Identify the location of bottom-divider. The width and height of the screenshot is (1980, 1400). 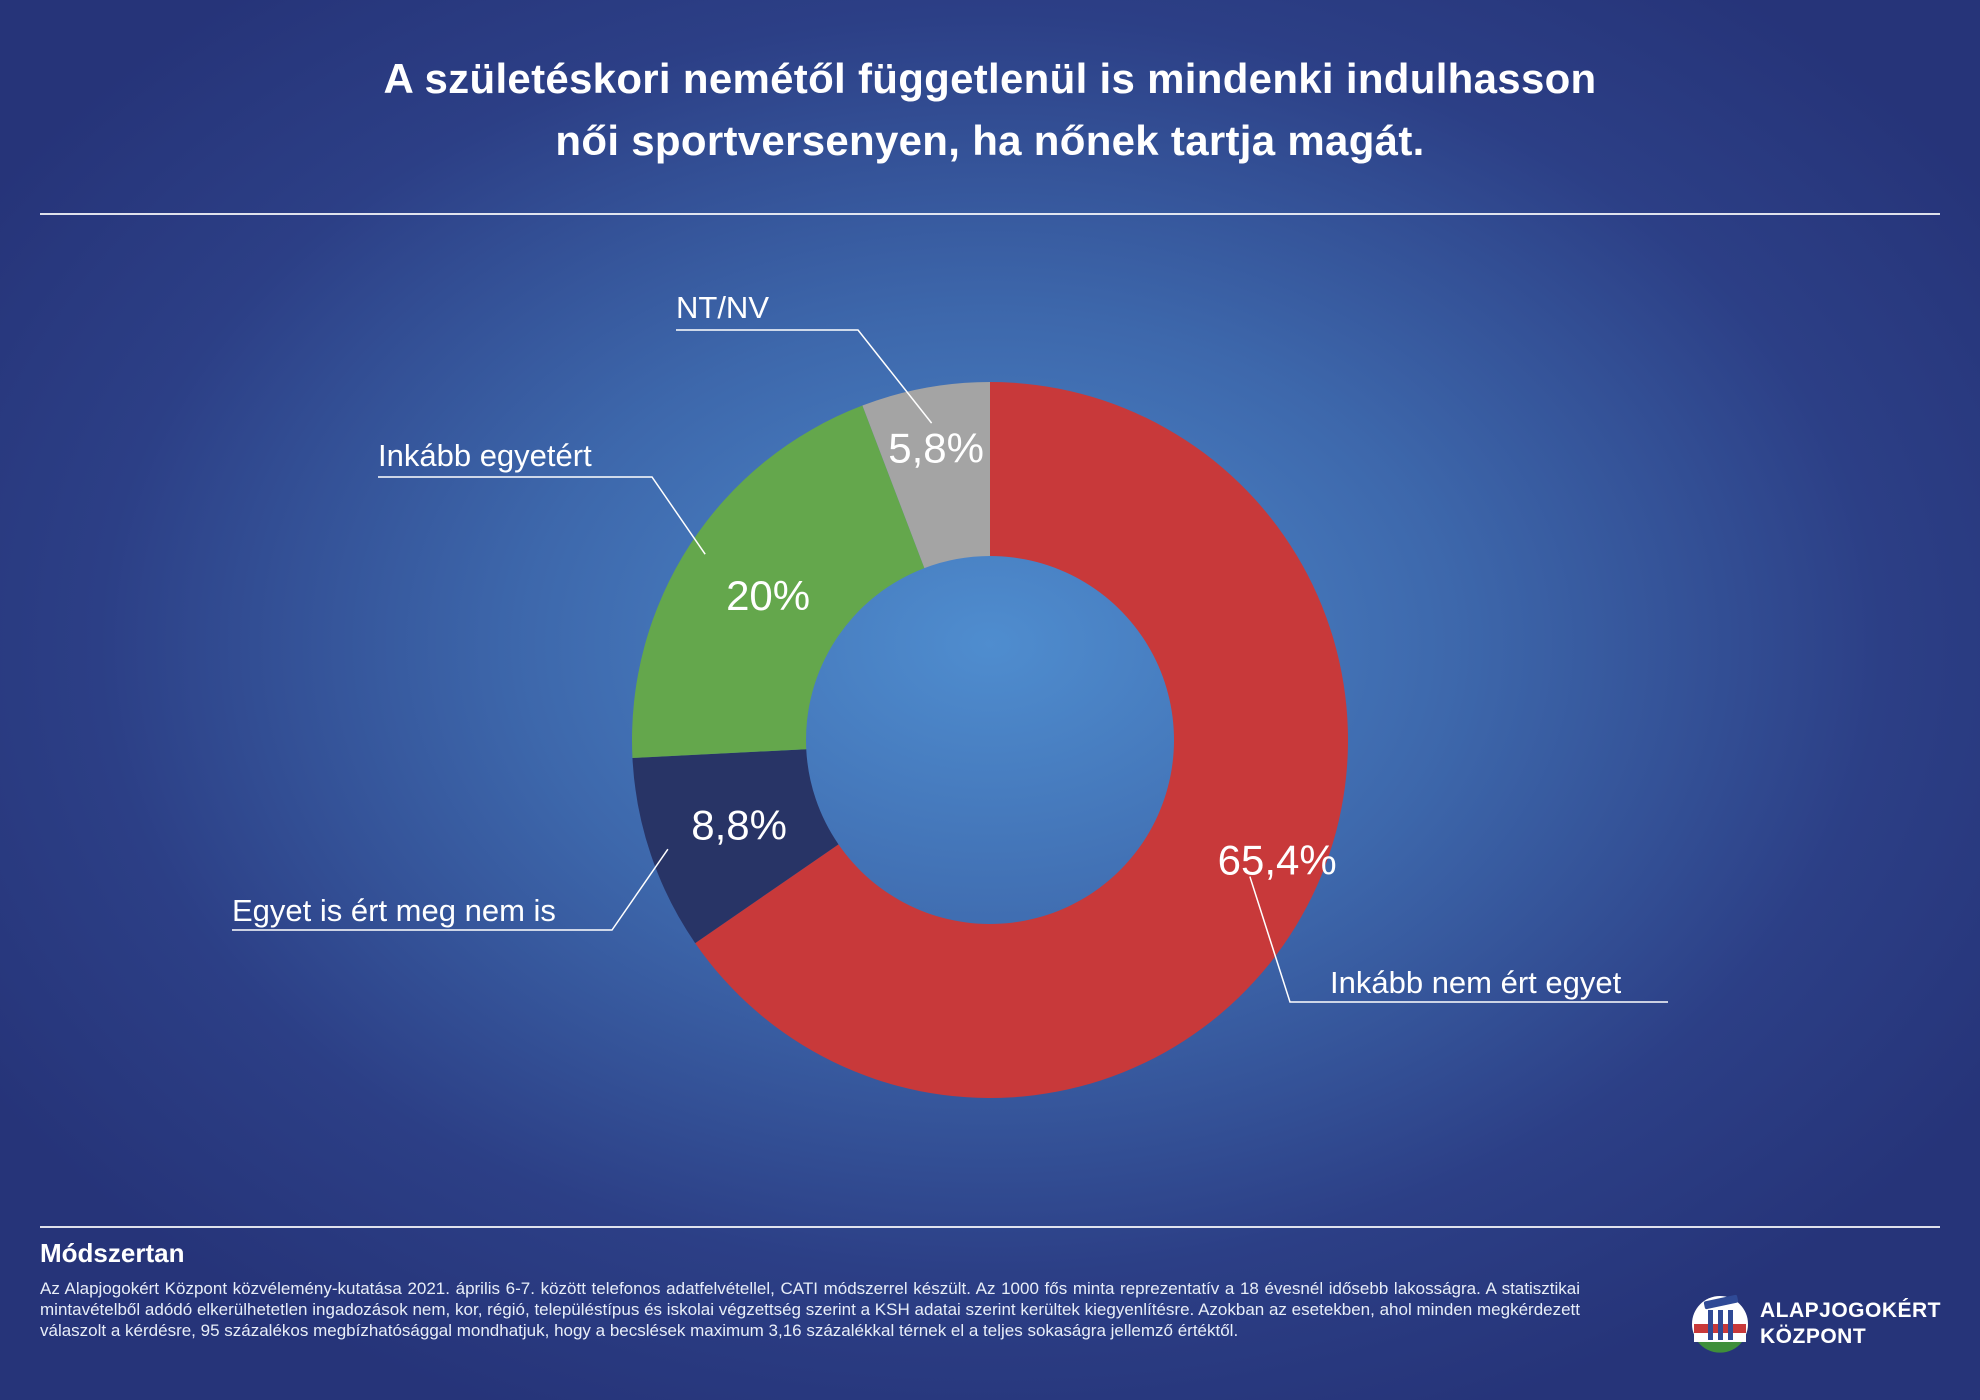
(990, 1227).